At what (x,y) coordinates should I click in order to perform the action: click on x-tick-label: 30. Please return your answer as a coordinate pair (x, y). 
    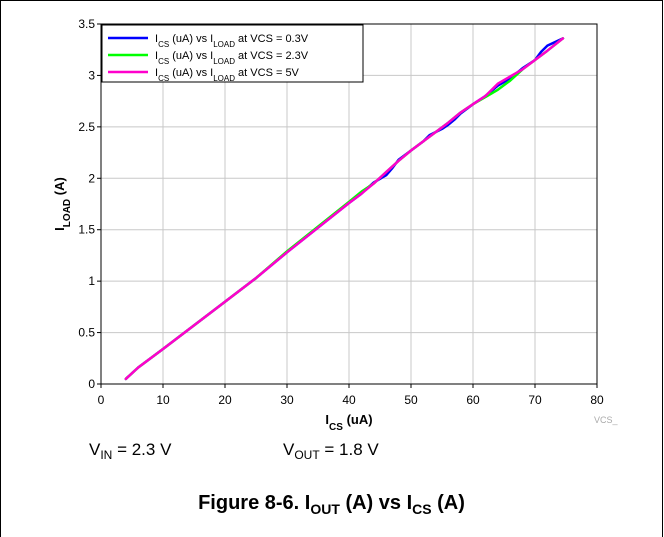
    Looking at the image, I should click on (287, 400).